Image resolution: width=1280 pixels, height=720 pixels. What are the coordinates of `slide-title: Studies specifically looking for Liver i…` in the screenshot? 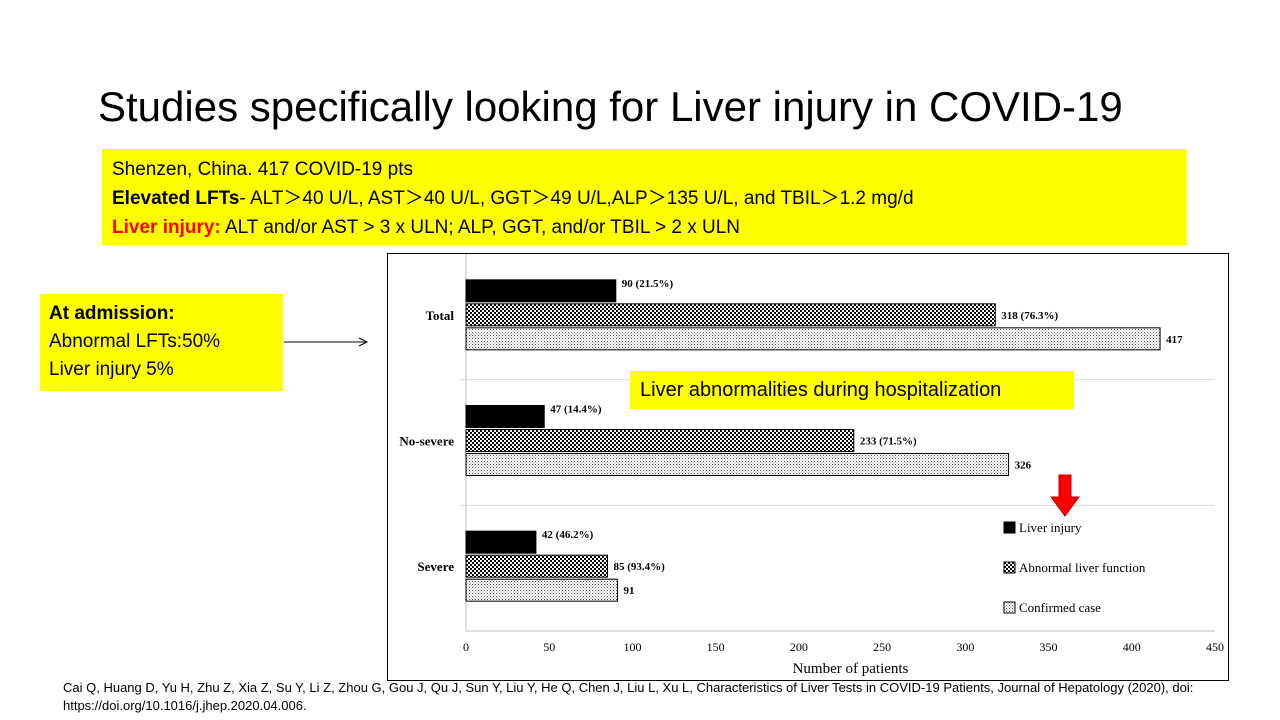 It's located at (610, 106).